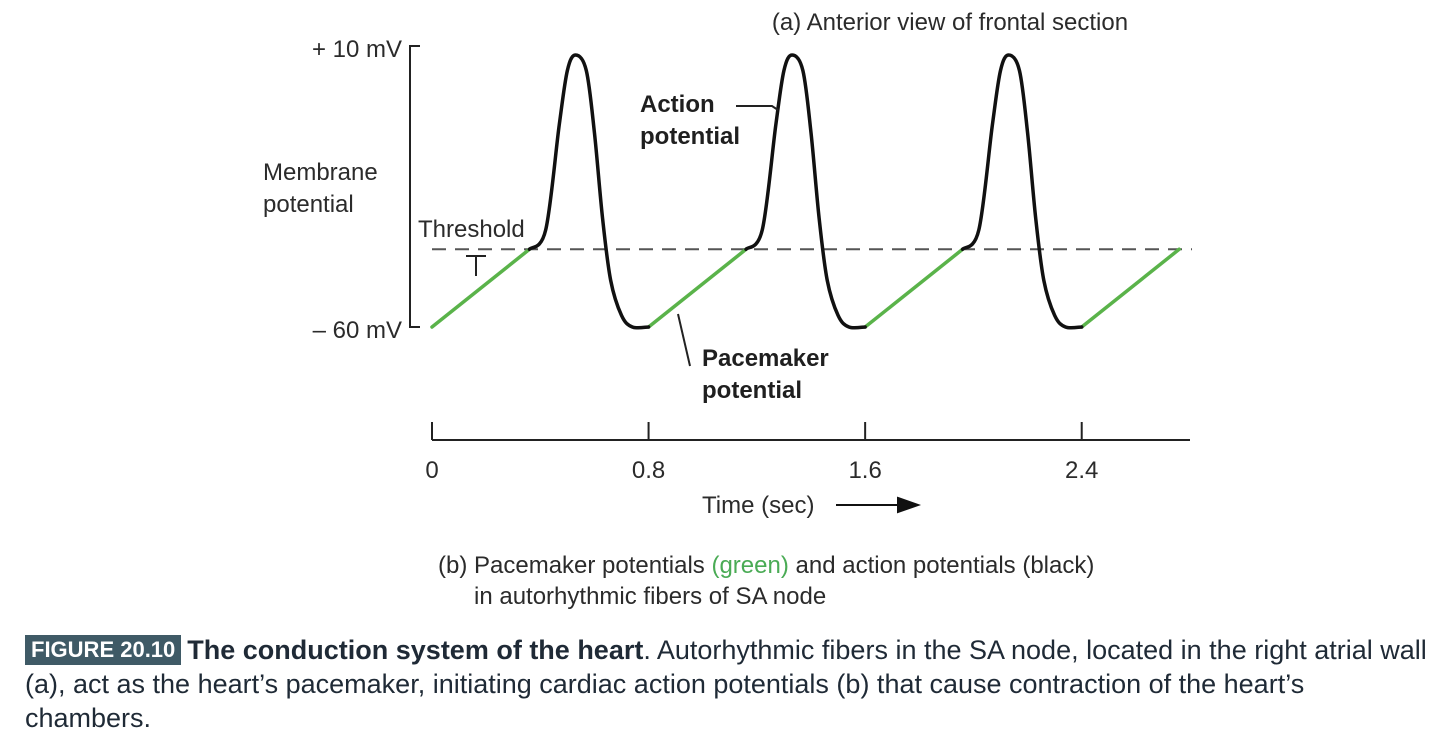 The width and height of the screenshot is (1440, 745). Describe the element at coordinates (864, 470) in the screenshot. I see `x-tick-label: 1.6` at that location.